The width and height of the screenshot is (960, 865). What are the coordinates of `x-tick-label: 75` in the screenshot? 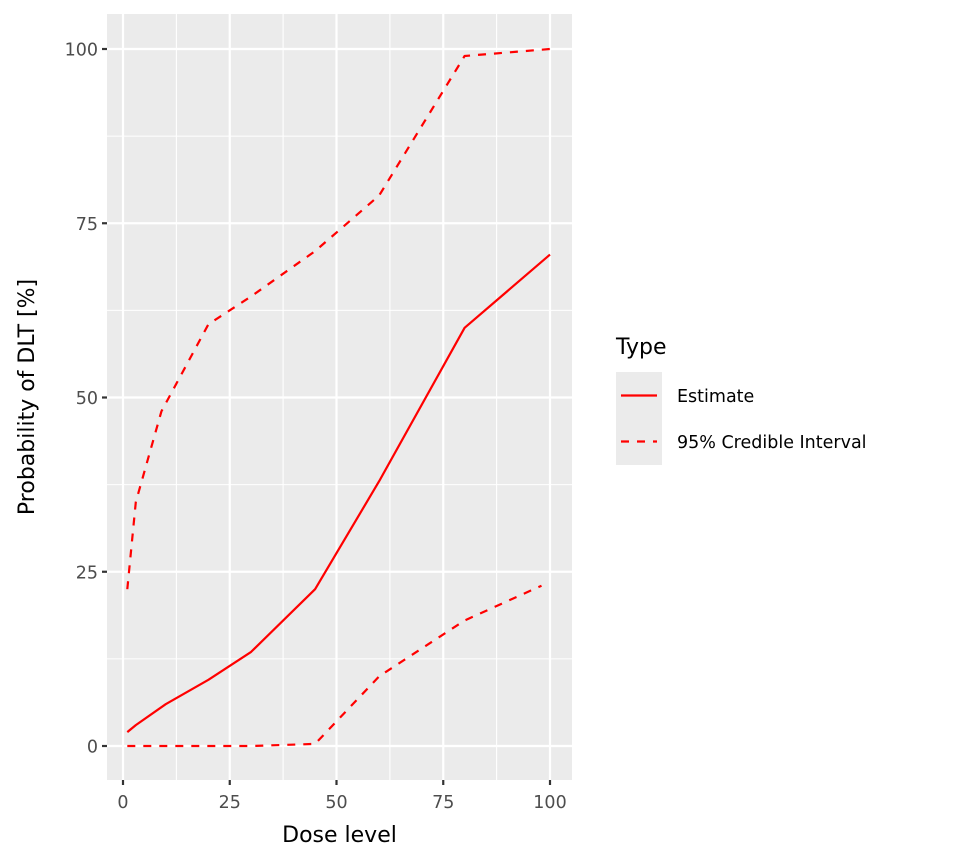 It's located at (443, 803).